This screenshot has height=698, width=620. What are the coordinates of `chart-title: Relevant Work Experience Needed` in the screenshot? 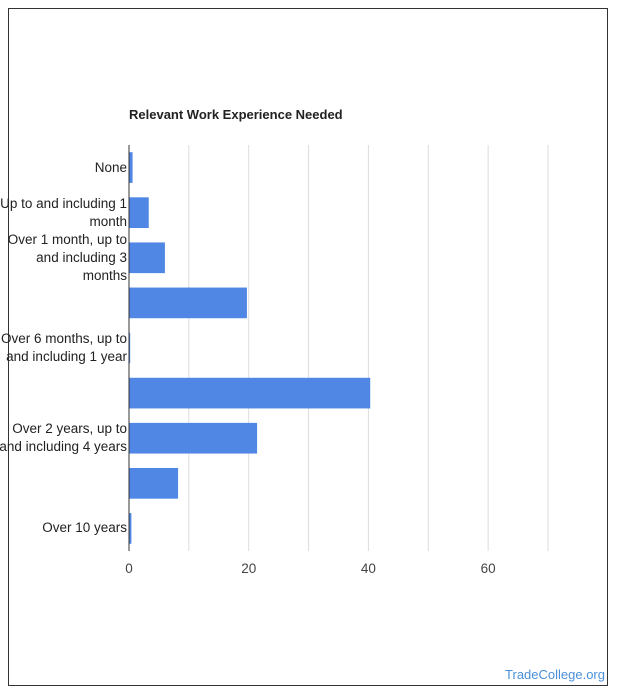 It's located at (236, 114).